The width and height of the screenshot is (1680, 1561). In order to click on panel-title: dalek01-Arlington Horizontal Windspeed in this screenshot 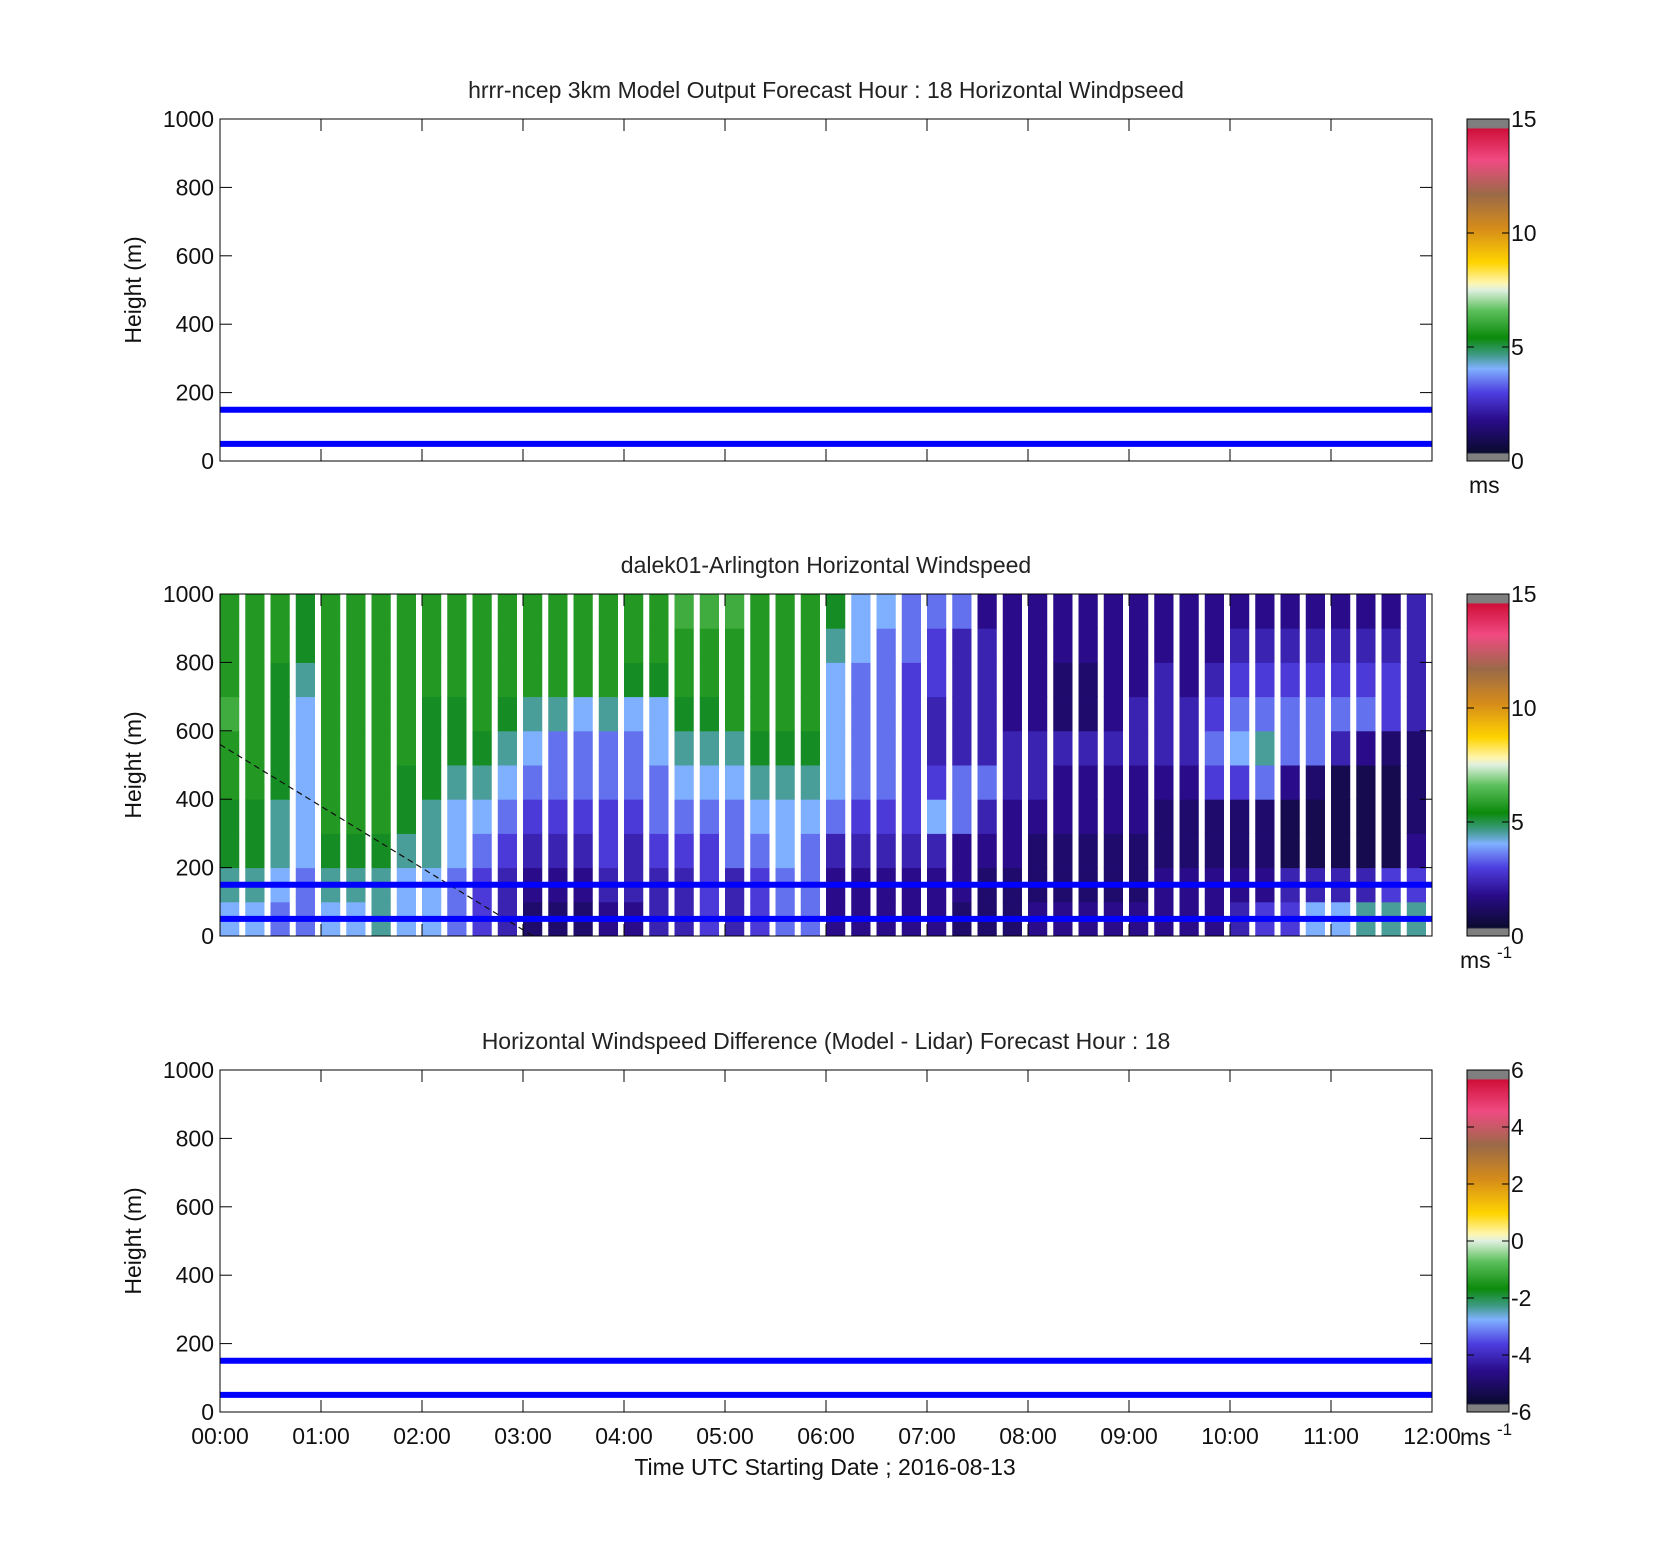, I will do `click(826, 565)`.